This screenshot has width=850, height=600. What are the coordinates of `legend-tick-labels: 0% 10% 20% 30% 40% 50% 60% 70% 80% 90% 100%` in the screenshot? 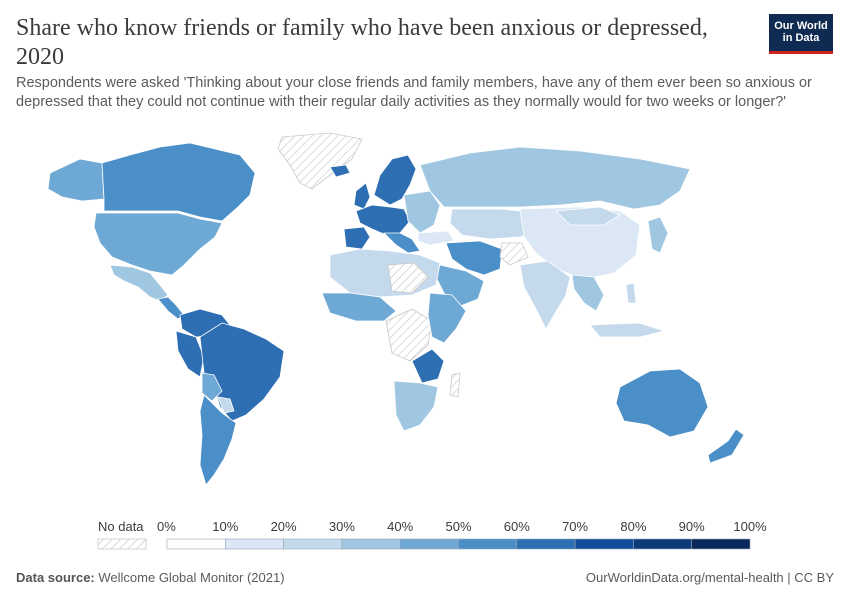 It's located at (462, 526).